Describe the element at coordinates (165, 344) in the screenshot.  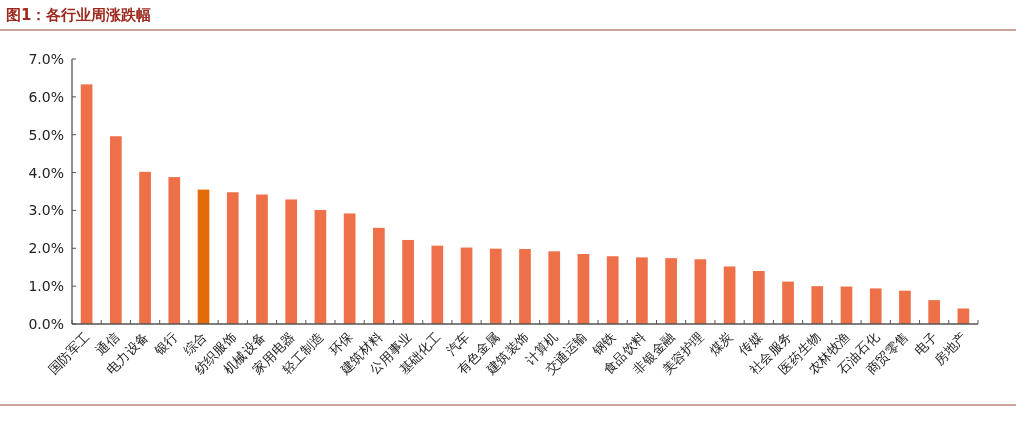
I see `x-tick-label: 银行` at that location.